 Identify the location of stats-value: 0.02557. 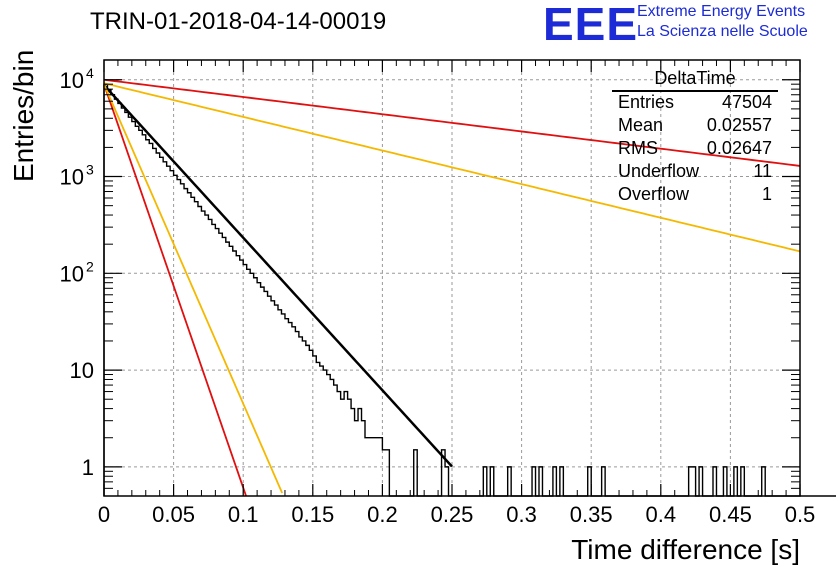
(739, 125).